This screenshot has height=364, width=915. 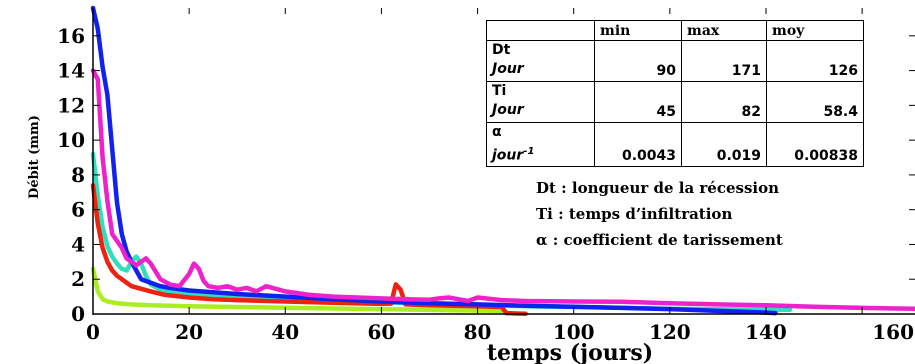 What do you see at coordinates (638, 61) in the screenshot?
I see `cell-value: 90` at bounding box center [638, 61].